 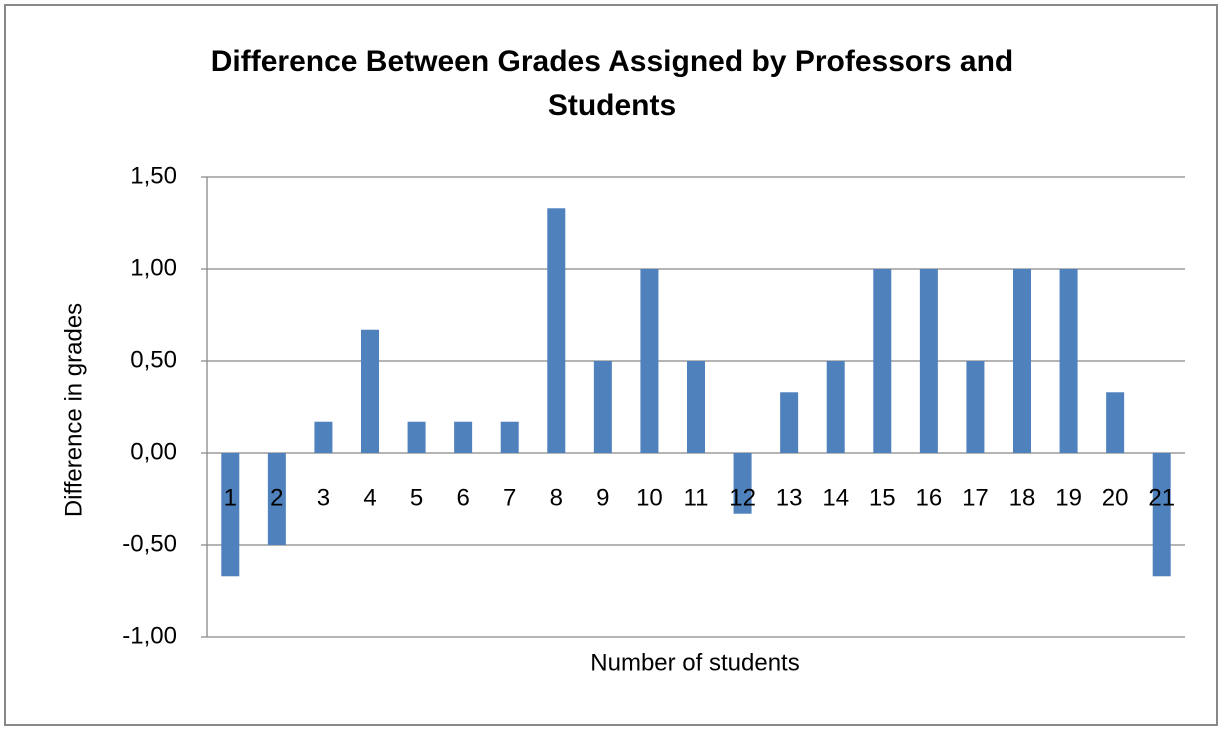 I want to click on x-tick-label: 3, so click(x=323, y=497).